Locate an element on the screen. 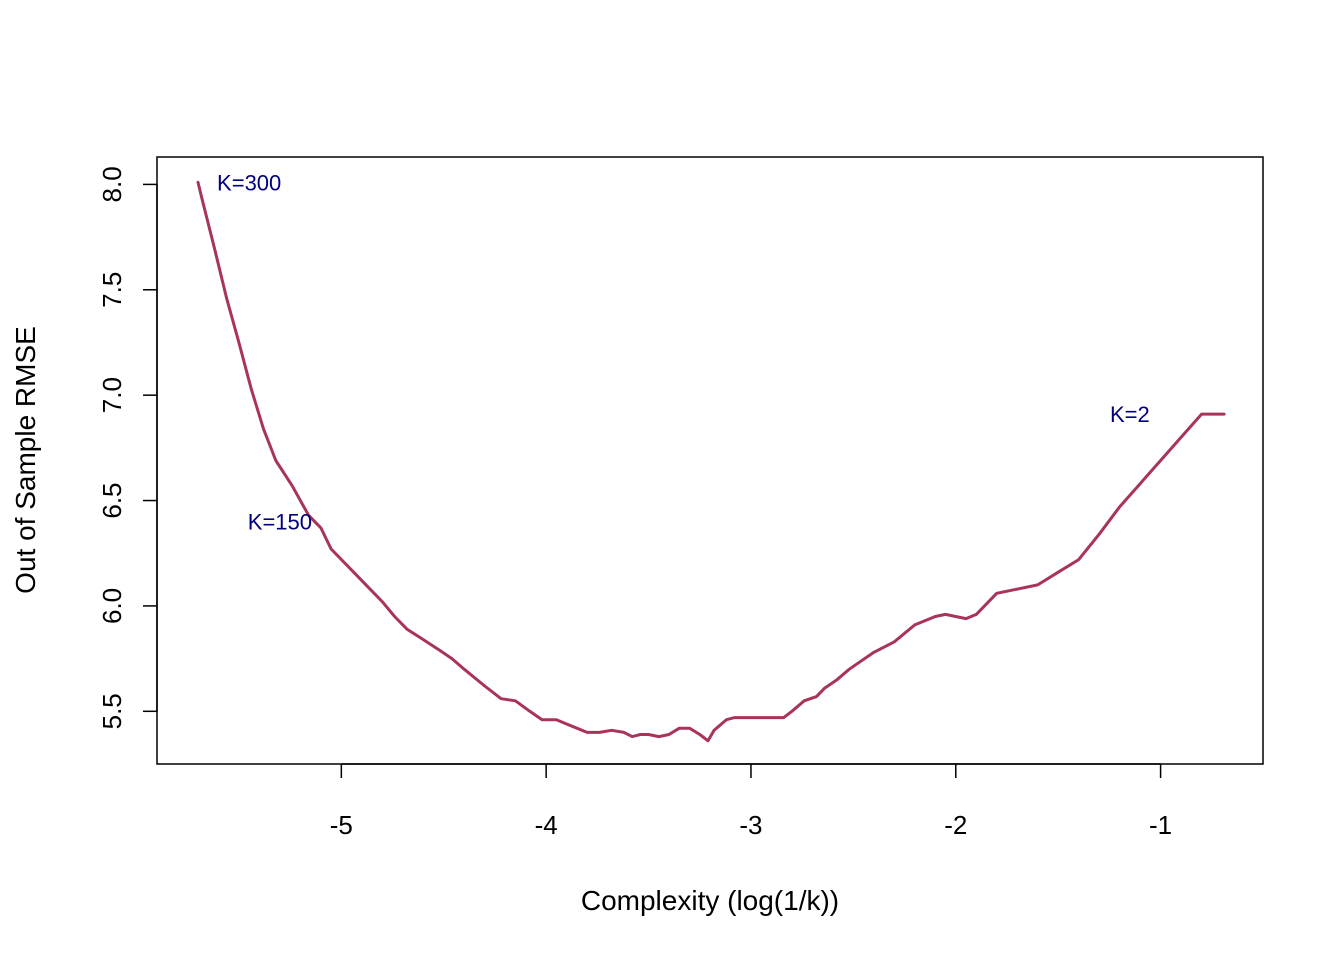  y-tick-label: 6.5 is located at coordinates (112, 500).